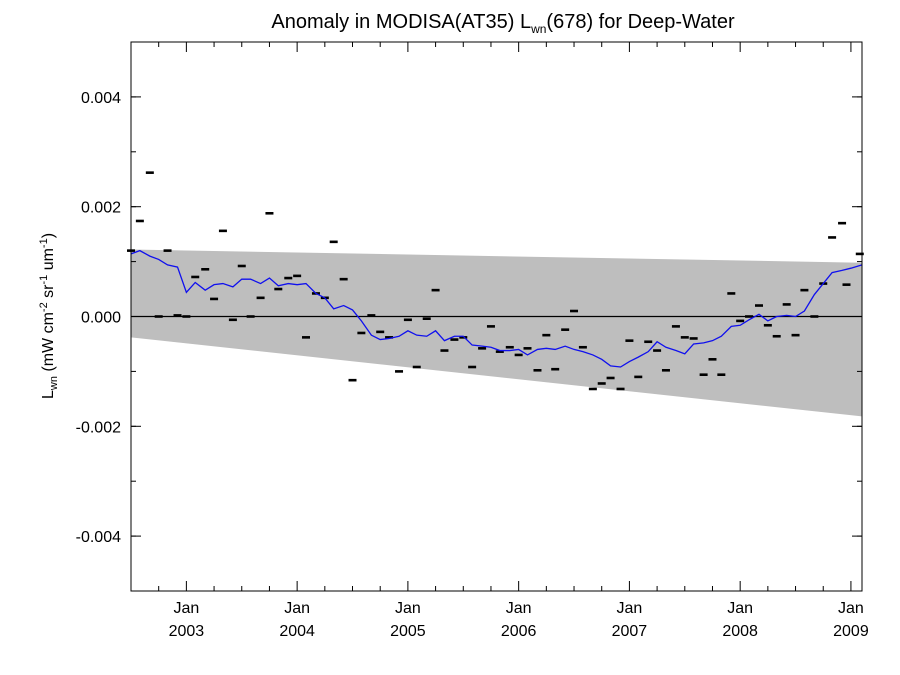 Image resolution: width=900 pixels, height=675 pixels. What do you see at coordinates (851, 631) in the screenshot?
I see `x-tick-year-label: 2009` at bounding box center [851, 631].